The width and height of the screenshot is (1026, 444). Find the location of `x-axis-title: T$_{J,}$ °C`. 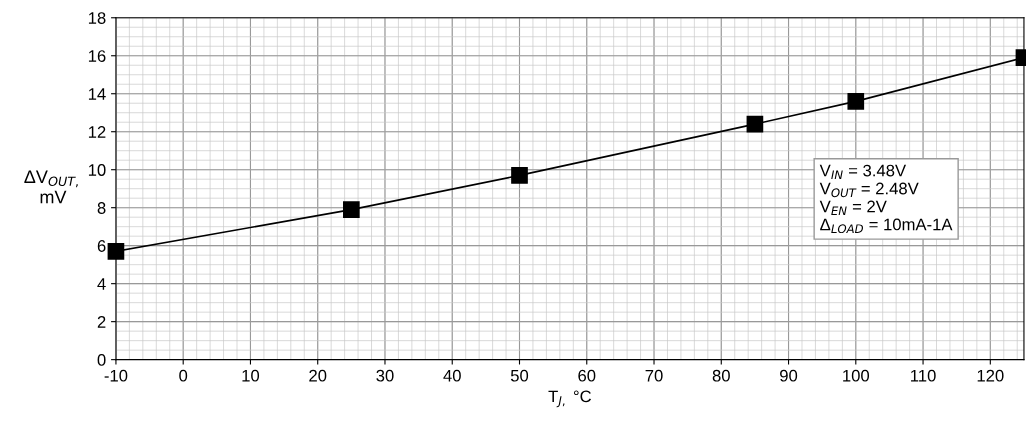

x-axis-title: T$_{J,}$ °C is located at coordinates (570, 399).